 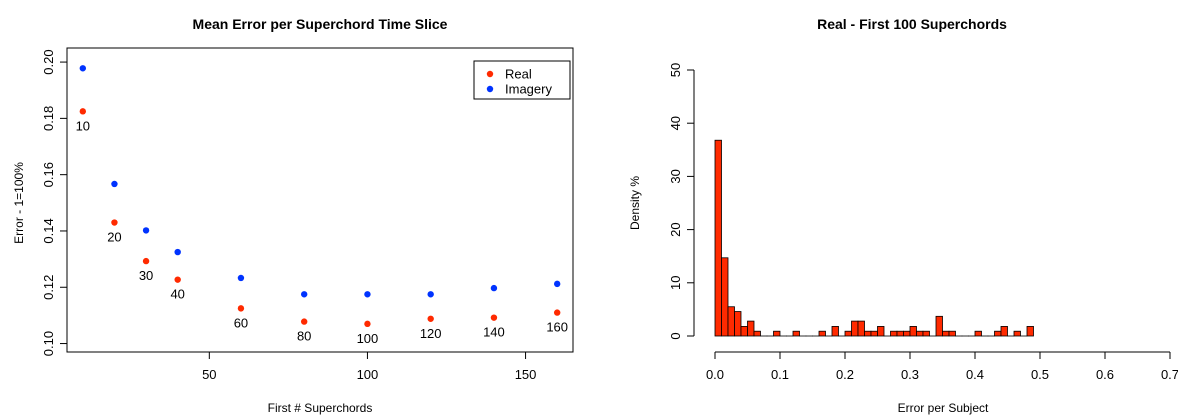 What do you see at coordinates (490, 89) in the screenshot?
I see `legend-imagery-marker` at bounding box center [490, 89].